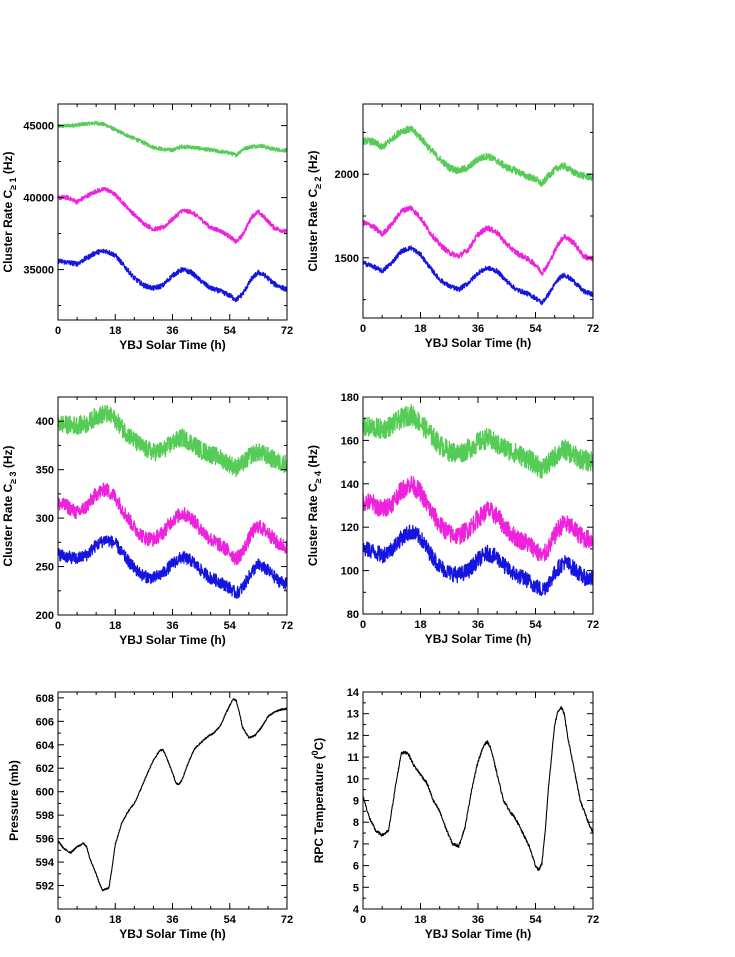  I want to click on x-axis-label-c3: YBJ Solar Time (h), so click(172, 640).